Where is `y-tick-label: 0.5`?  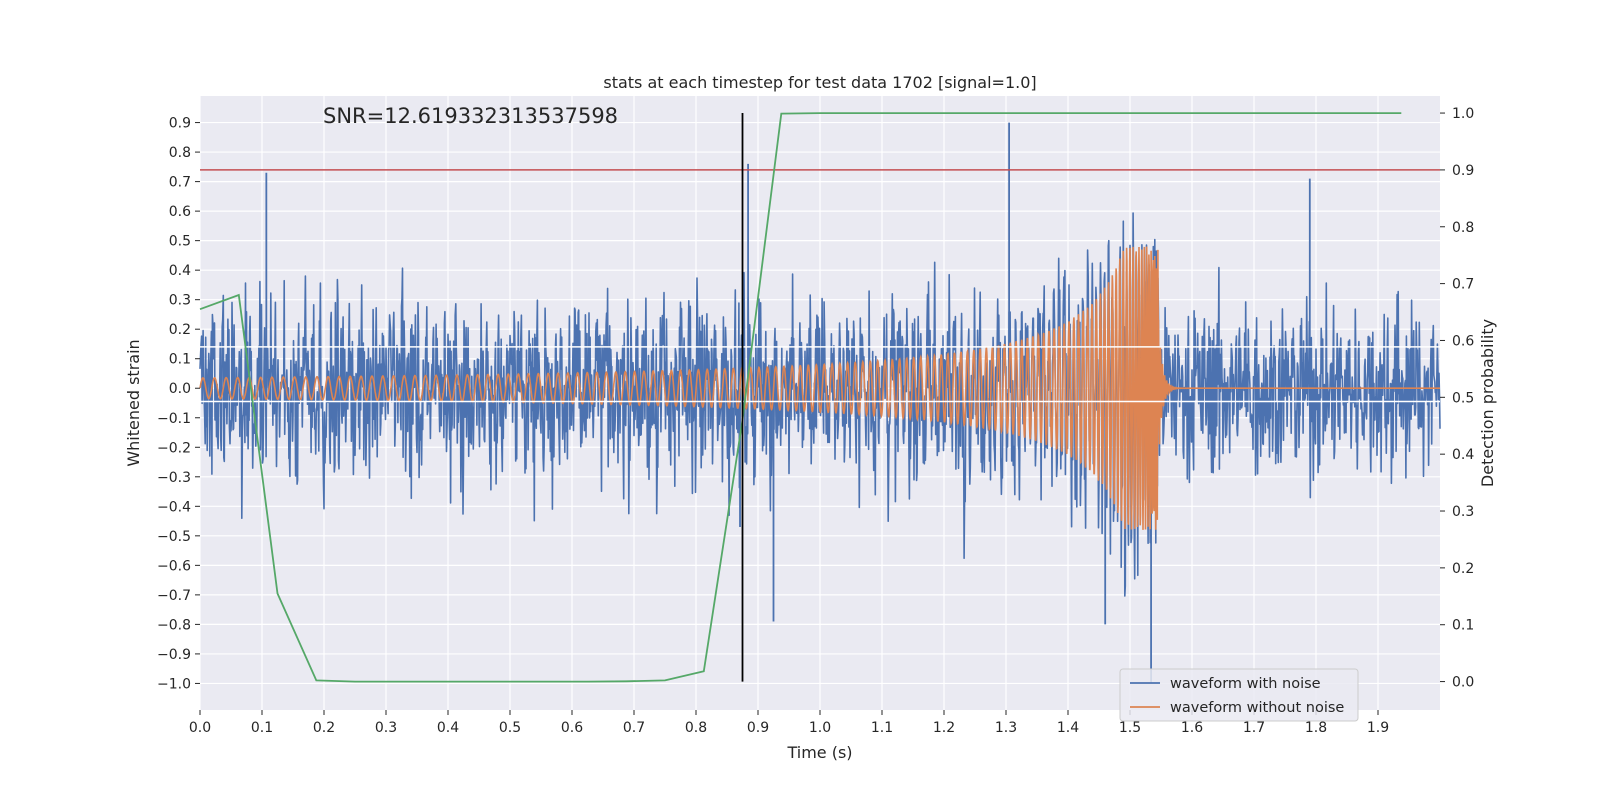 y-tick-label: 0.5 is located at coordinates (180, 242).